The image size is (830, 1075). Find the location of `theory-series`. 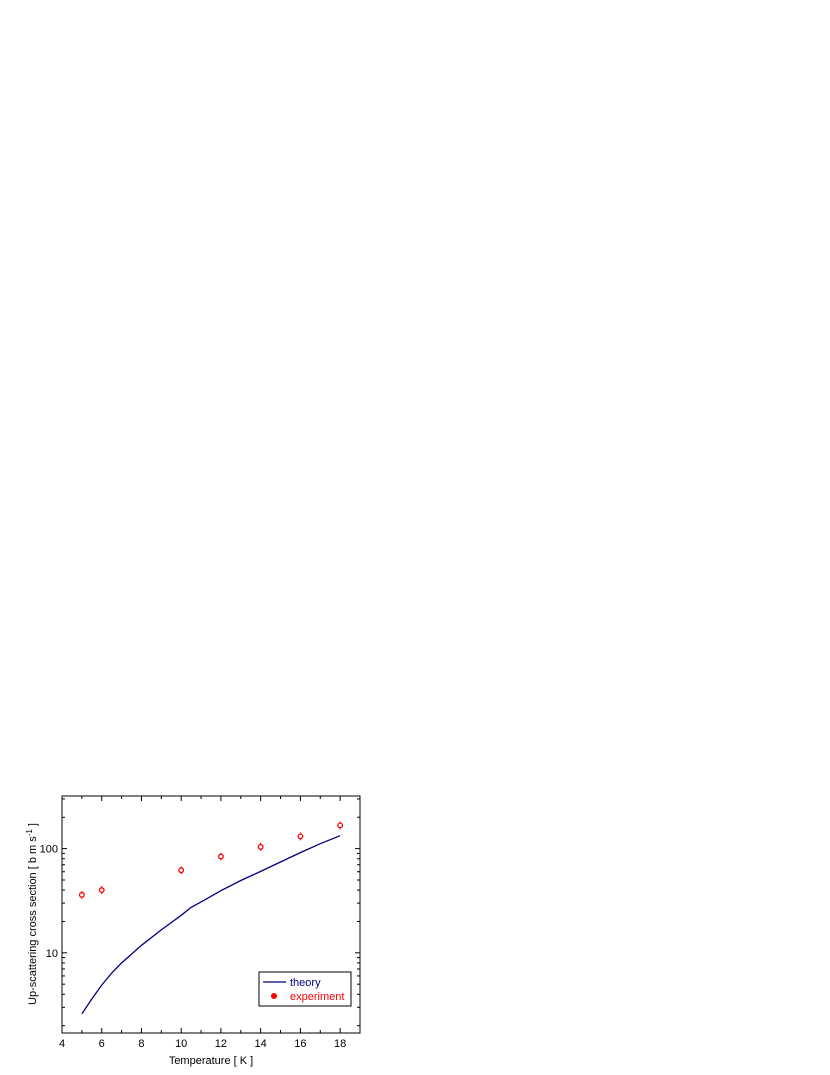

theory-series is located at coordinates (211, 925).